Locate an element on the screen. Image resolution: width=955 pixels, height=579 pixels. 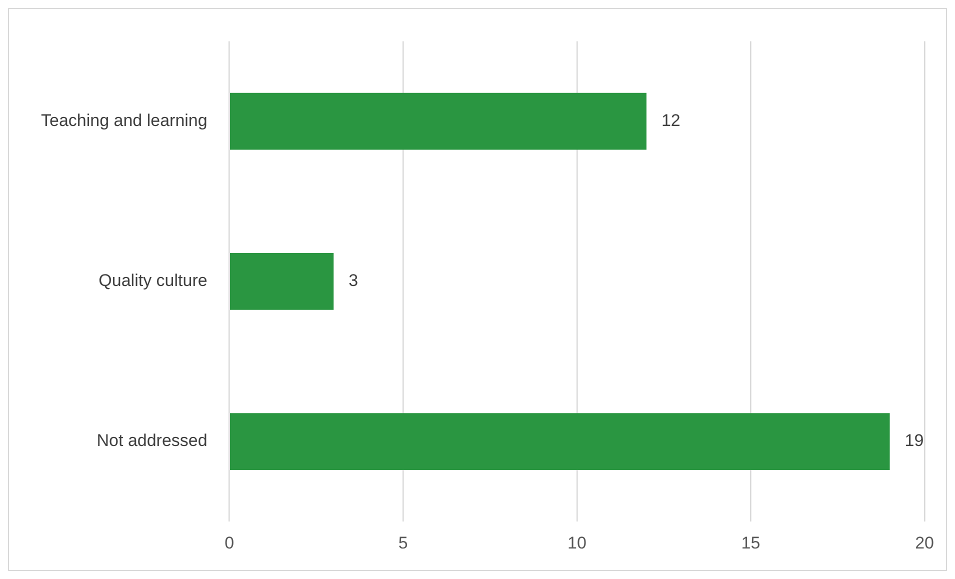
y-tick-label: Quality culture is located at coordinates (153, 280).